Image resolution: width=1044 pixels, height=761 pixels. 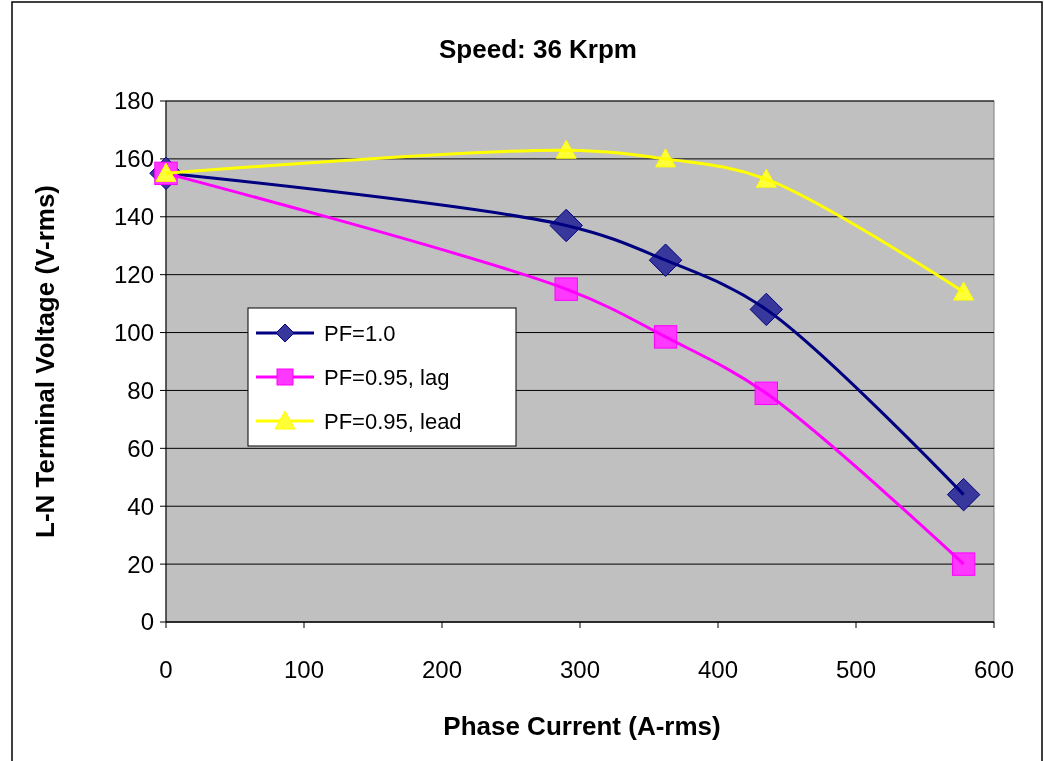 What do you see at coordinates (442, 669) in the screenshot?
I see `x-tick-label: 200` at bounding box center [442, 669].